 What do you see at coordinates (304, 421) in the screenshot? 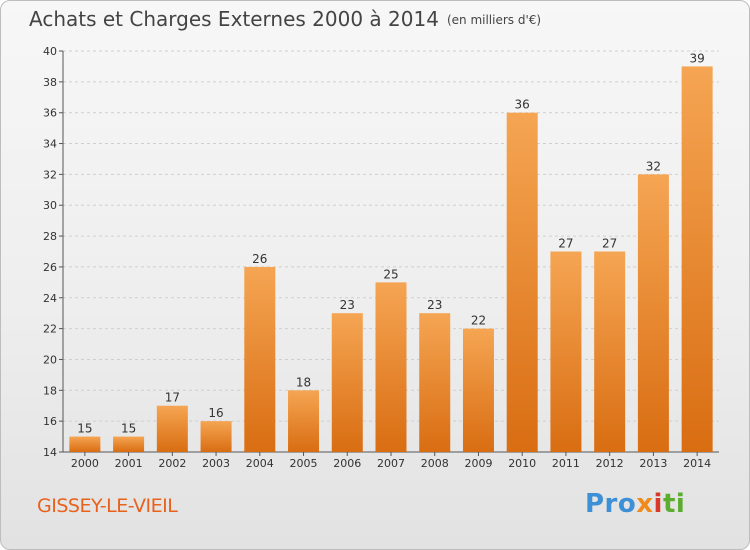
I see `bar-2005` at bounding box center [304, 421].